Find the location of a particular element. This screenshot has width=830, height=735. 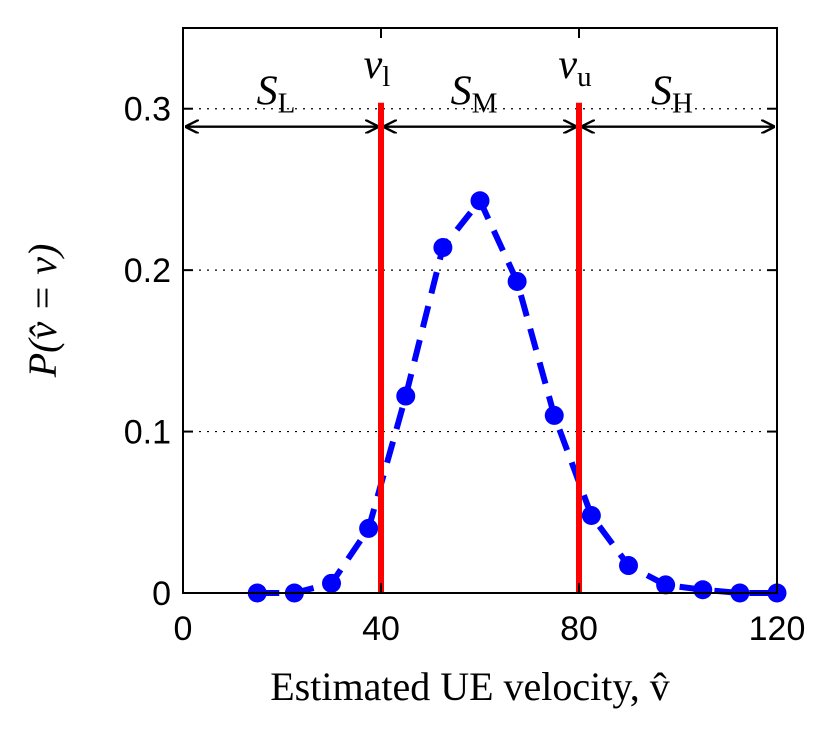

y-tick-label: 0.2 is located at coordinates (147, 271).